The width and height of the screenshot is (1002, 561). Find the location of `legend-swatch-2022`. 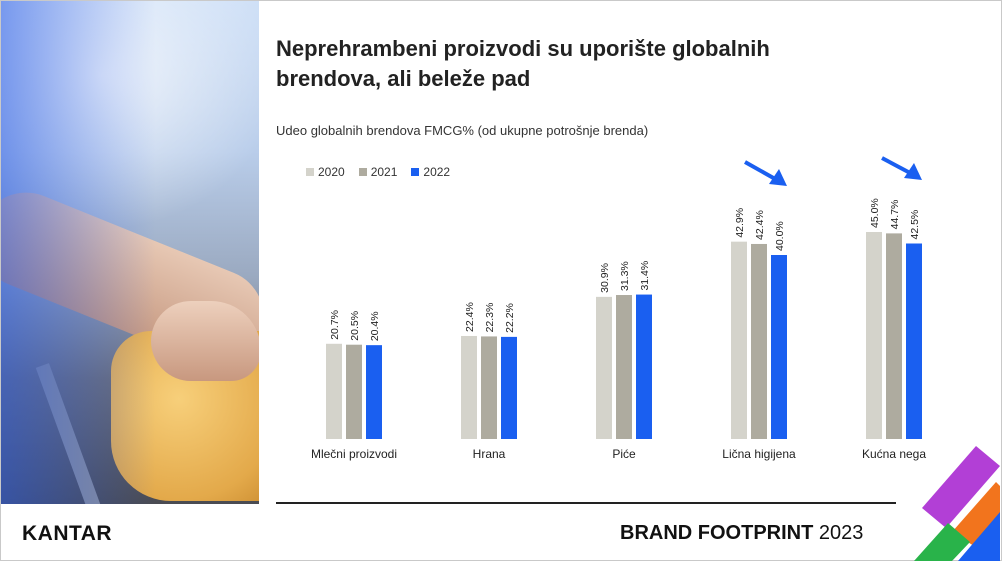

legend-swatch-2022 is located at coordinates (415, 172).